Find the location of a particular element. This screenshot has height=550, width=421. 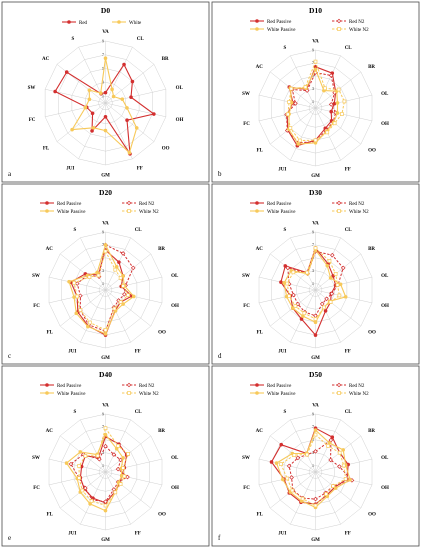

legend-label: Red is located at coordinates (83, 23).